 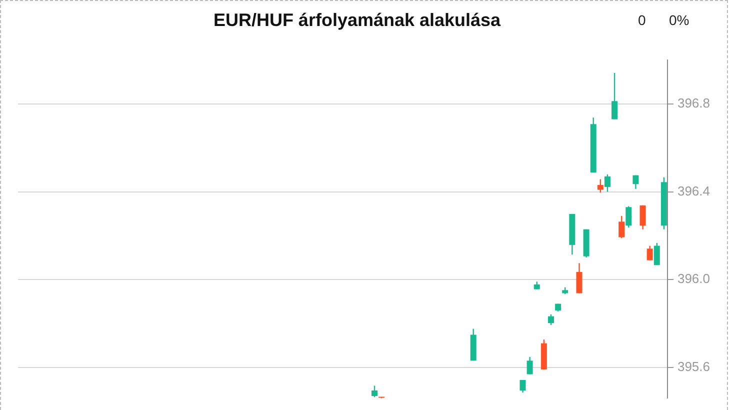 What do you see at coordinates (693, 278) in the screenshot?
I see `y-tick-label: 396.0` at bounding box center [693, 278].